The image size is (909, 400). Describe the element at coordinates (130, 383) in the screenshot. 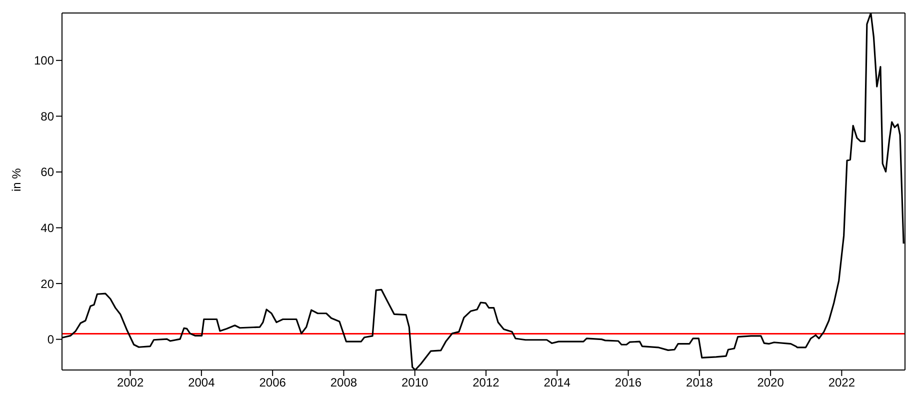

I see `x-tick-label: 2002` at that location.